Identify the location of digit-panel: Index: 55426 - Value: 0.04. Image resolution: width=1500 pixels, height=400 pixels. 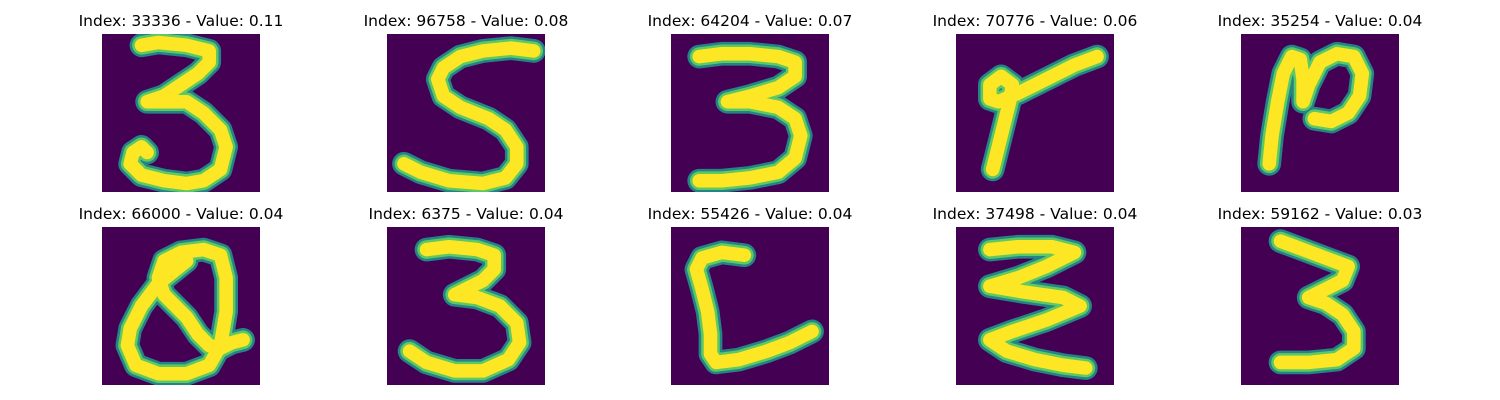
(750, 296).